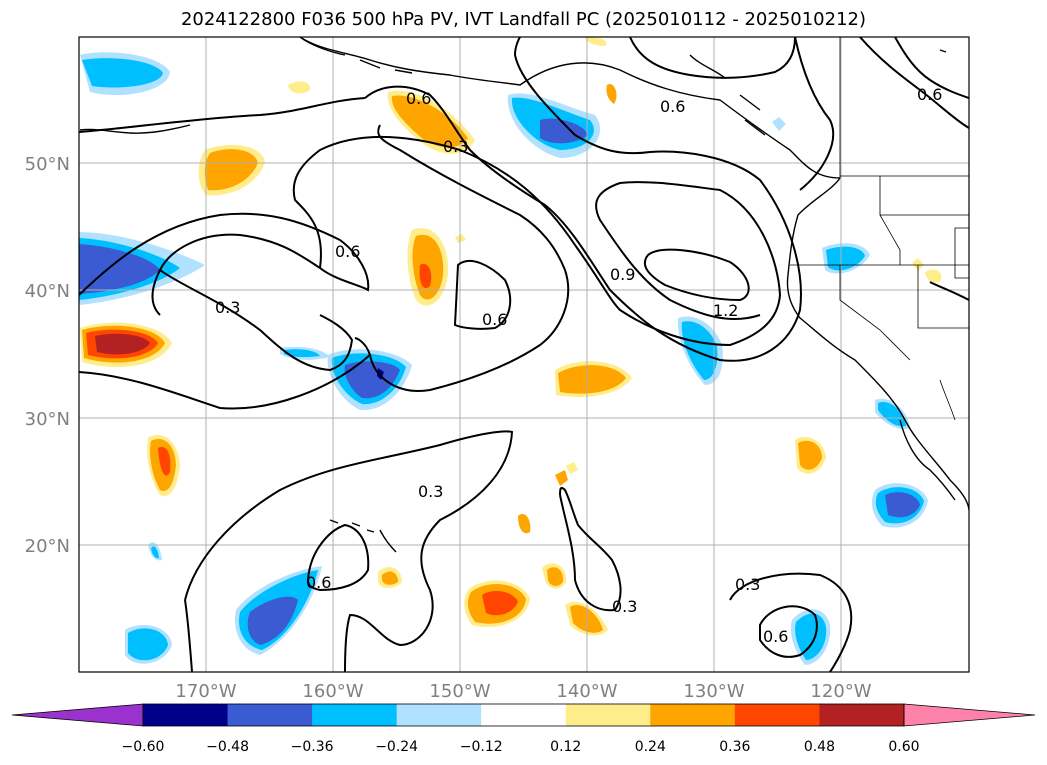 This screenshot has width=1047, height=765. What do you see at coordinates (312, 747) in the screenshot?
I see `colorbar-label: −0.36` at bounding box center [312, 747].